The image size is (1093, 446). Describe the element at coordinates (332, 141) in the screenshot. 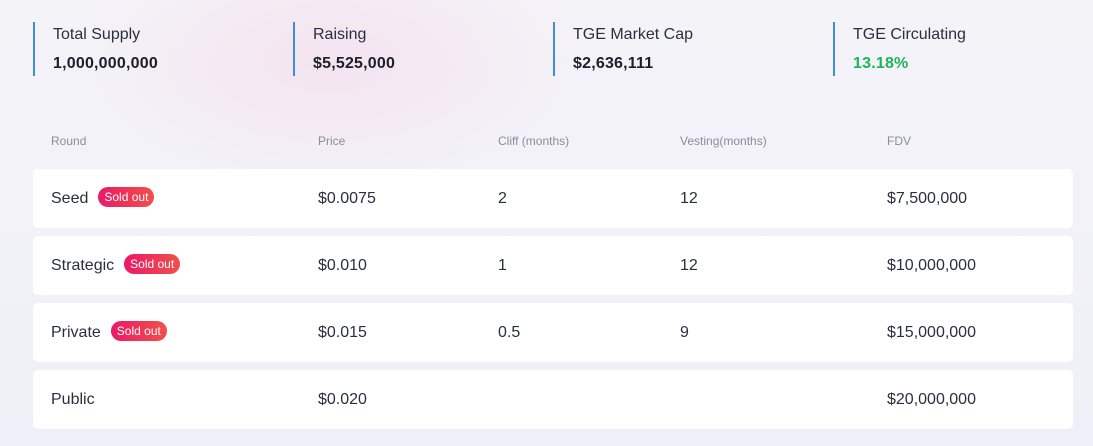

I see `header-price: Price` at that location.